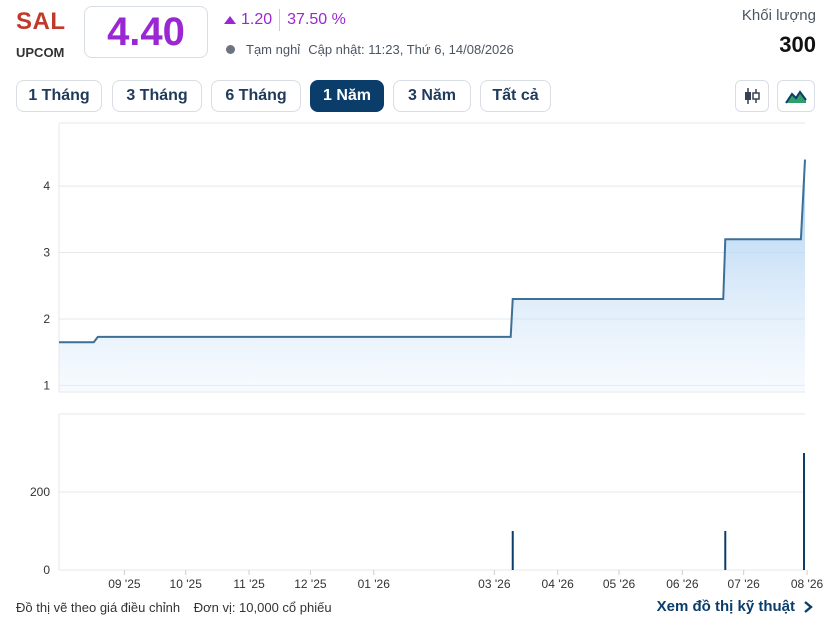 The width and height of the screenshot is (825, 627). I want to click on status-dot-icon, so click(230, 49).